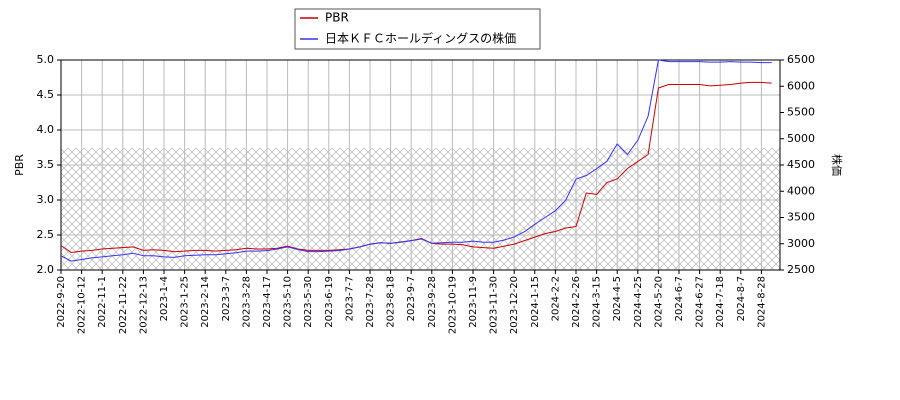  What do you see at coordinates (658, 302) in the screenshot?
I see `x-tick-label: 2024-5-20` at bounding box center [658, 302].